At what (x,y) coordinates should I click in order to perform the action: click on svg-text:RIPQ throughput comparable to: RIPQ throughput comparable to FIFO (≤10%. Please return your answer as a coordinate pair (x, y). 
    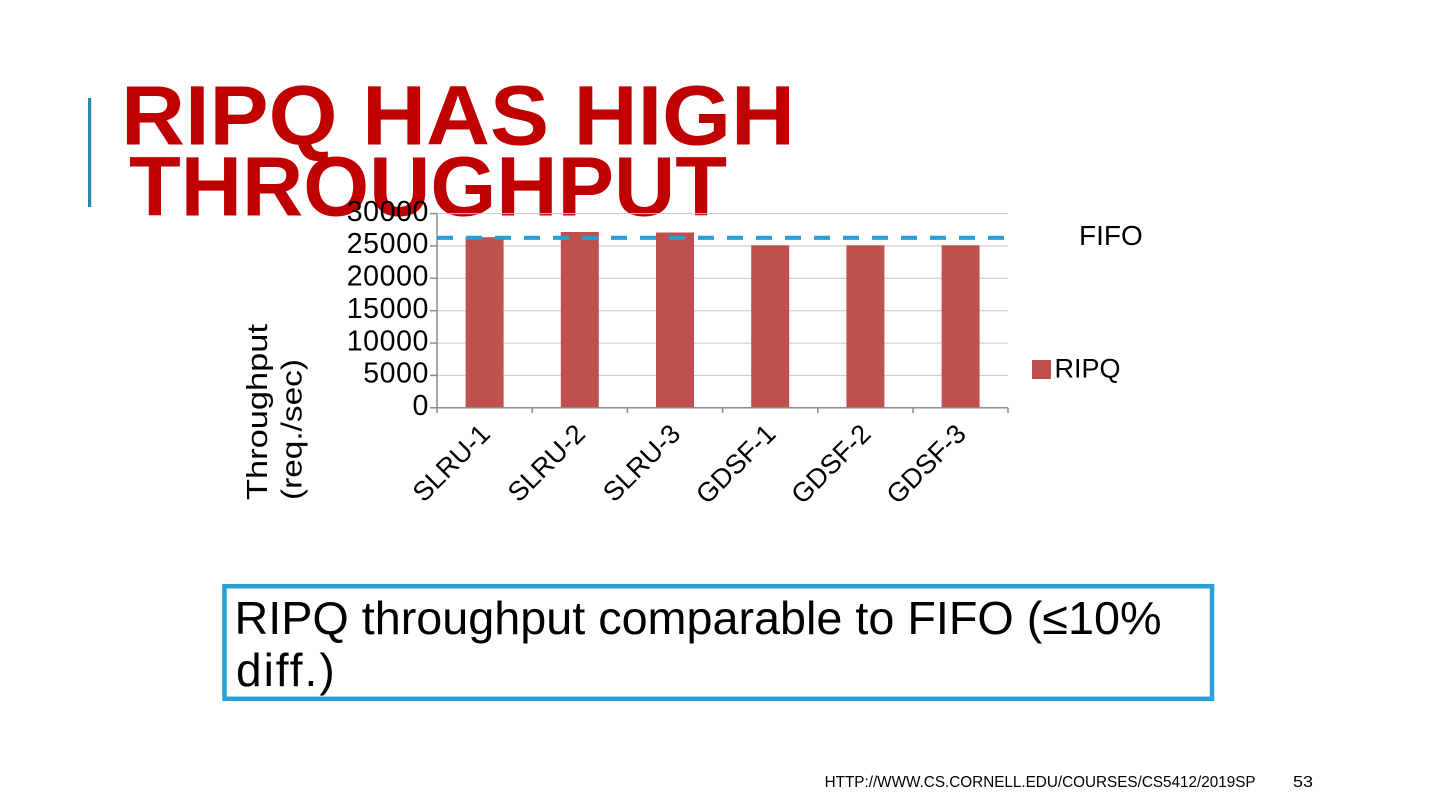
    Looking at the image, I should click on (698, 618).